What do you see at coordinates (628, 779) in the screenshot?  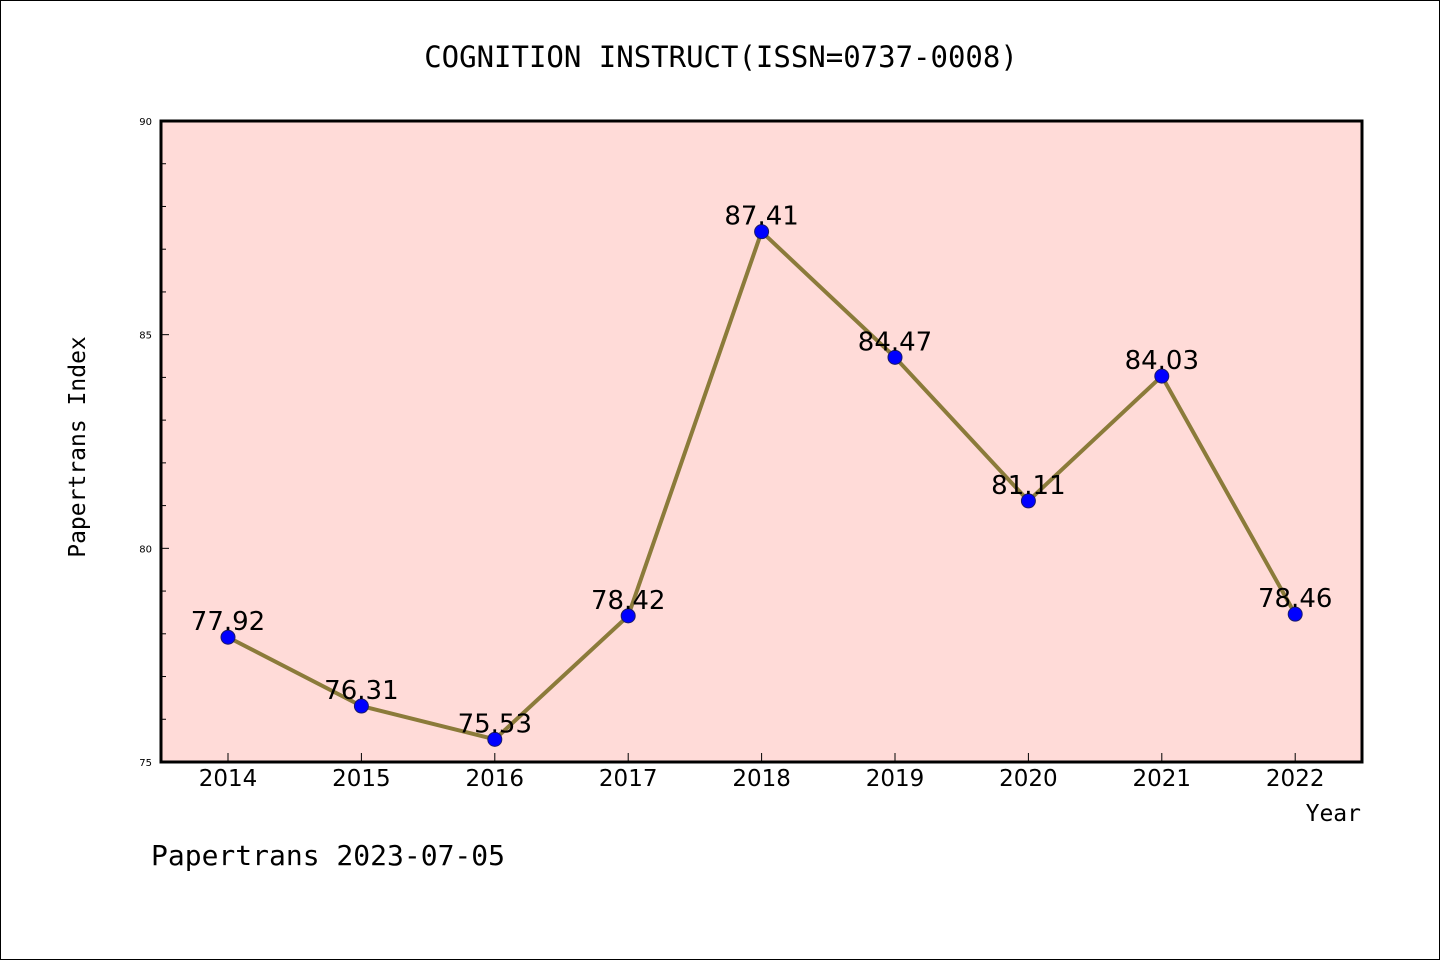 I see `x-tick-label: 2017` at bounding box center [628, 779].